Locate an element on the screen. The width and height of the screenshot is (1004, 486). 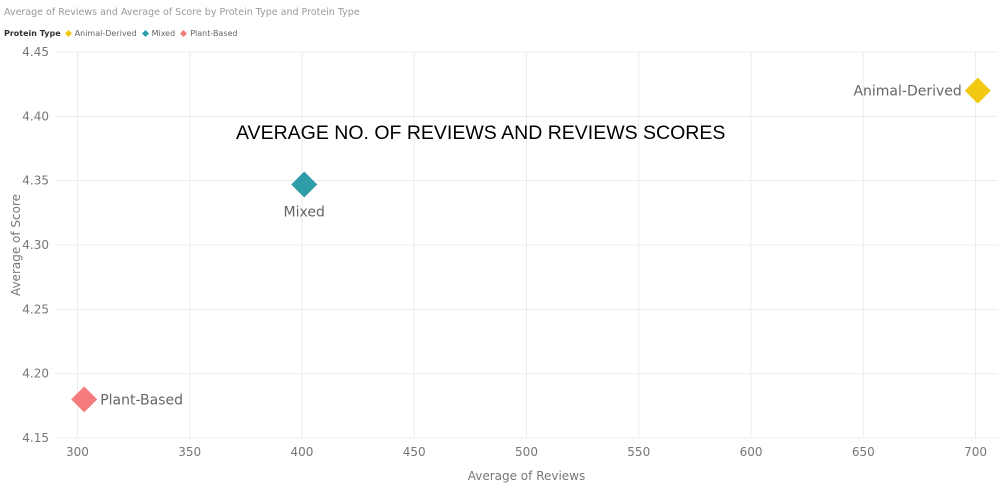
data-label: Plant-Based is located at coordinates (141, 400).